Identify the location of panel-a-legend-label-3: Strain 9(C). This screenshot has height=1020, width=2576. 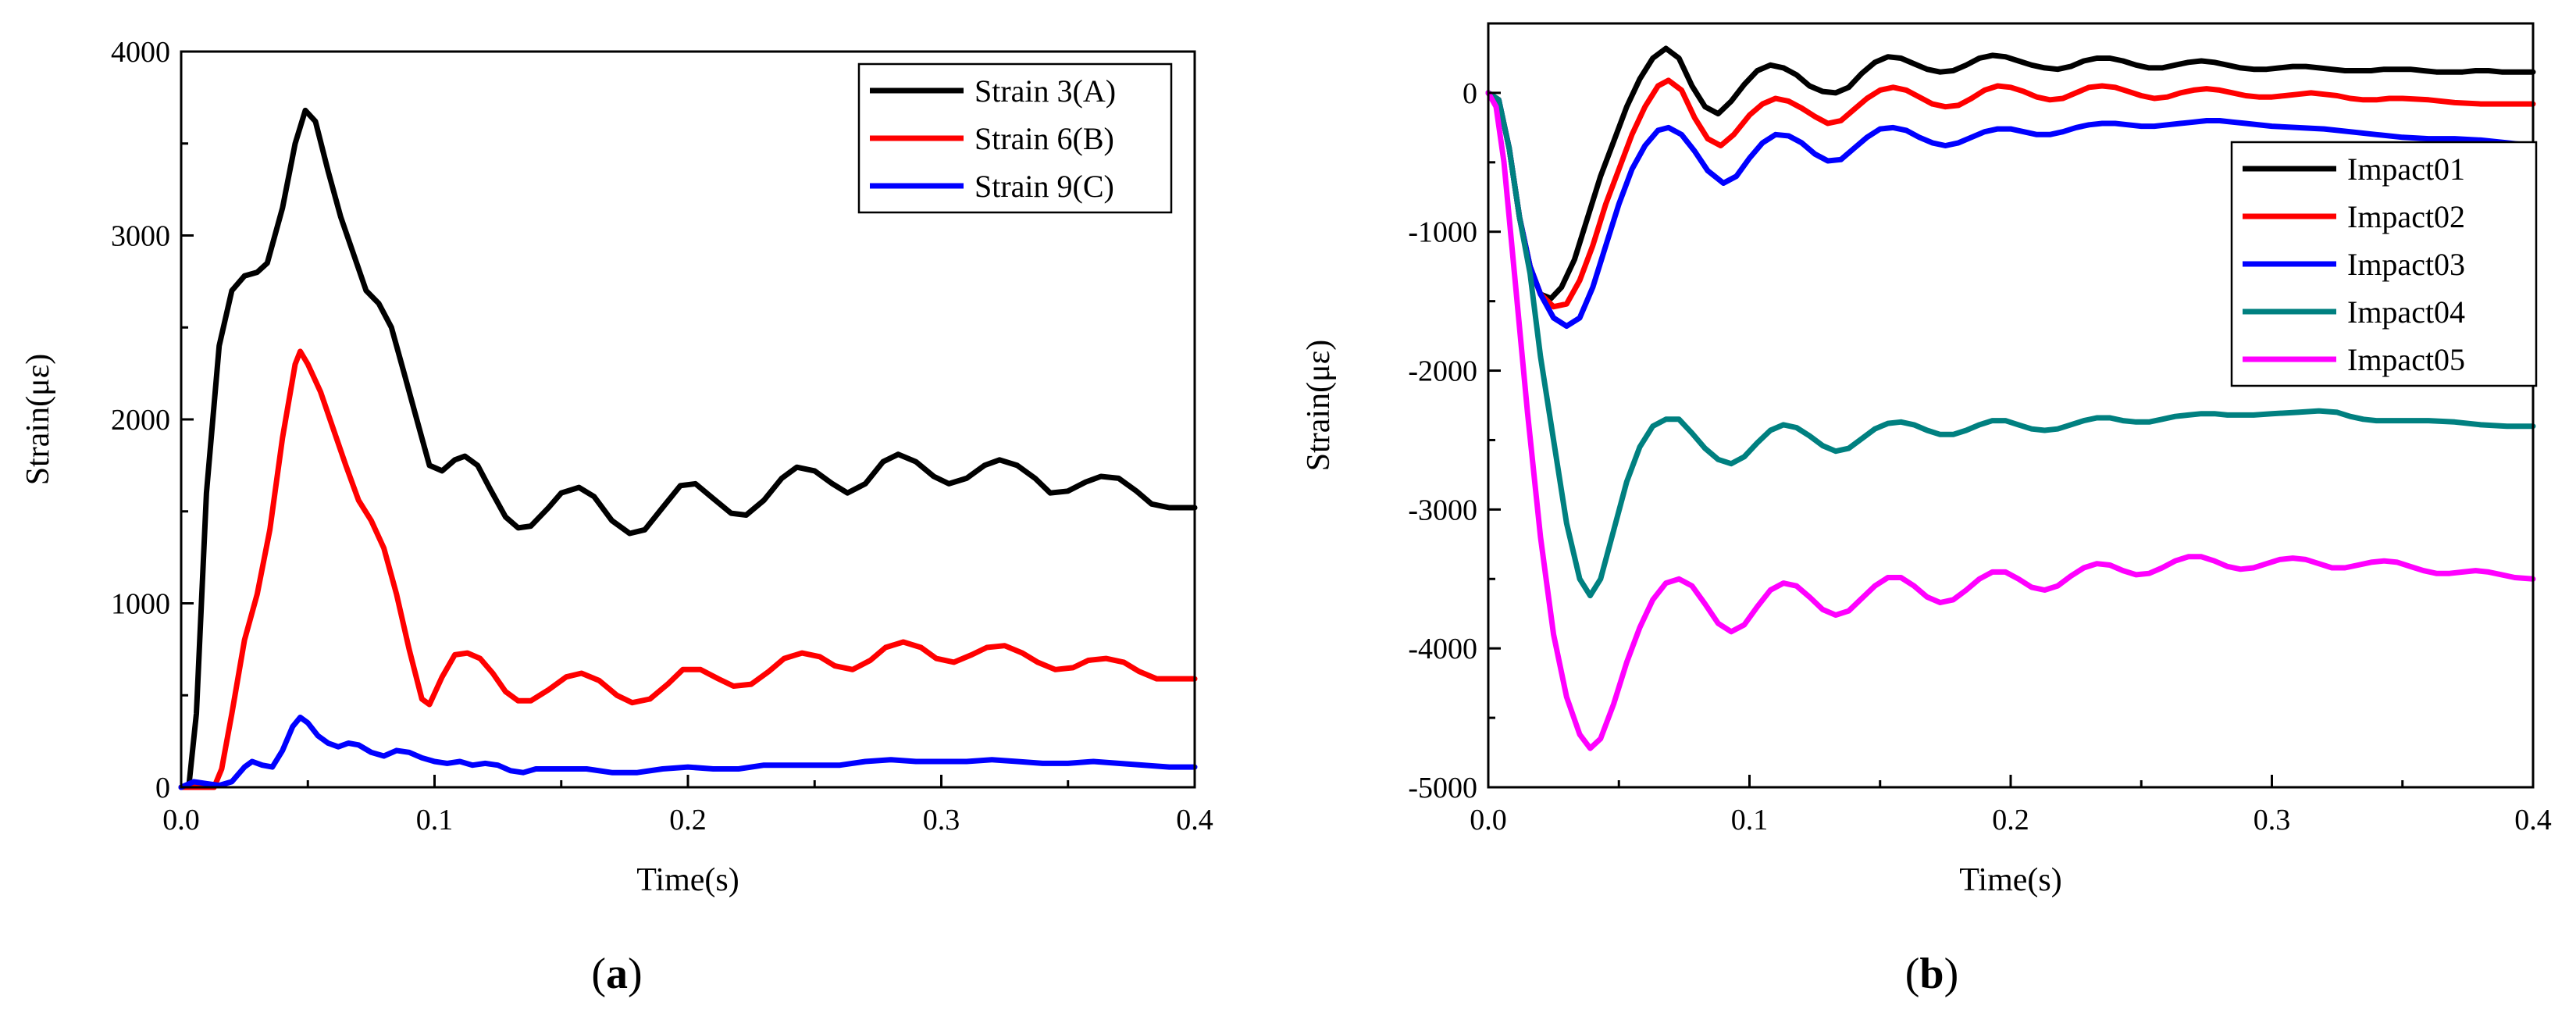
(1044, 186).